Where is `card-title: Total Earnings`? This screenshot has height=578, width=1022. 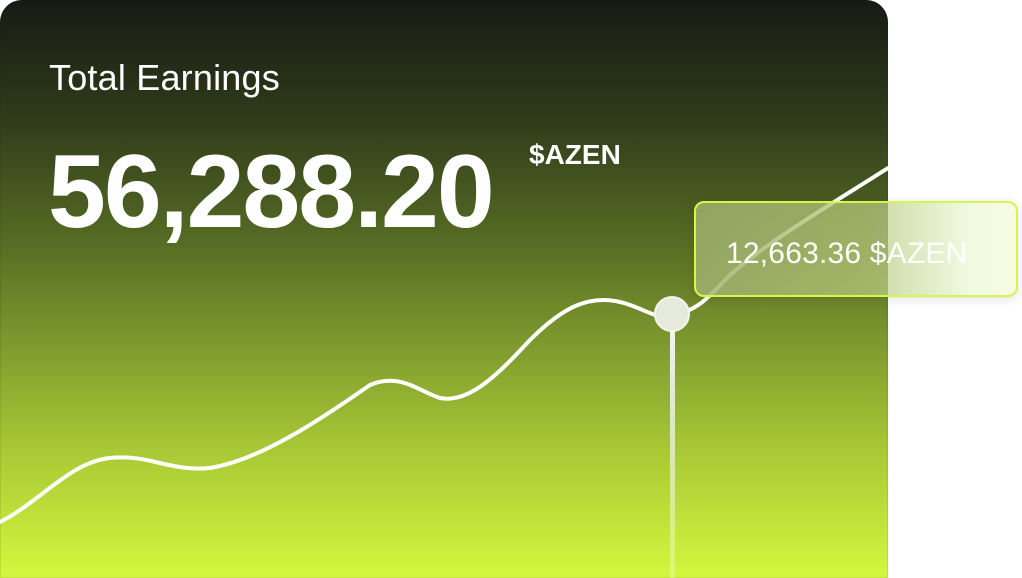
card-title: Total Earnings is located at coordinates (164, 77).